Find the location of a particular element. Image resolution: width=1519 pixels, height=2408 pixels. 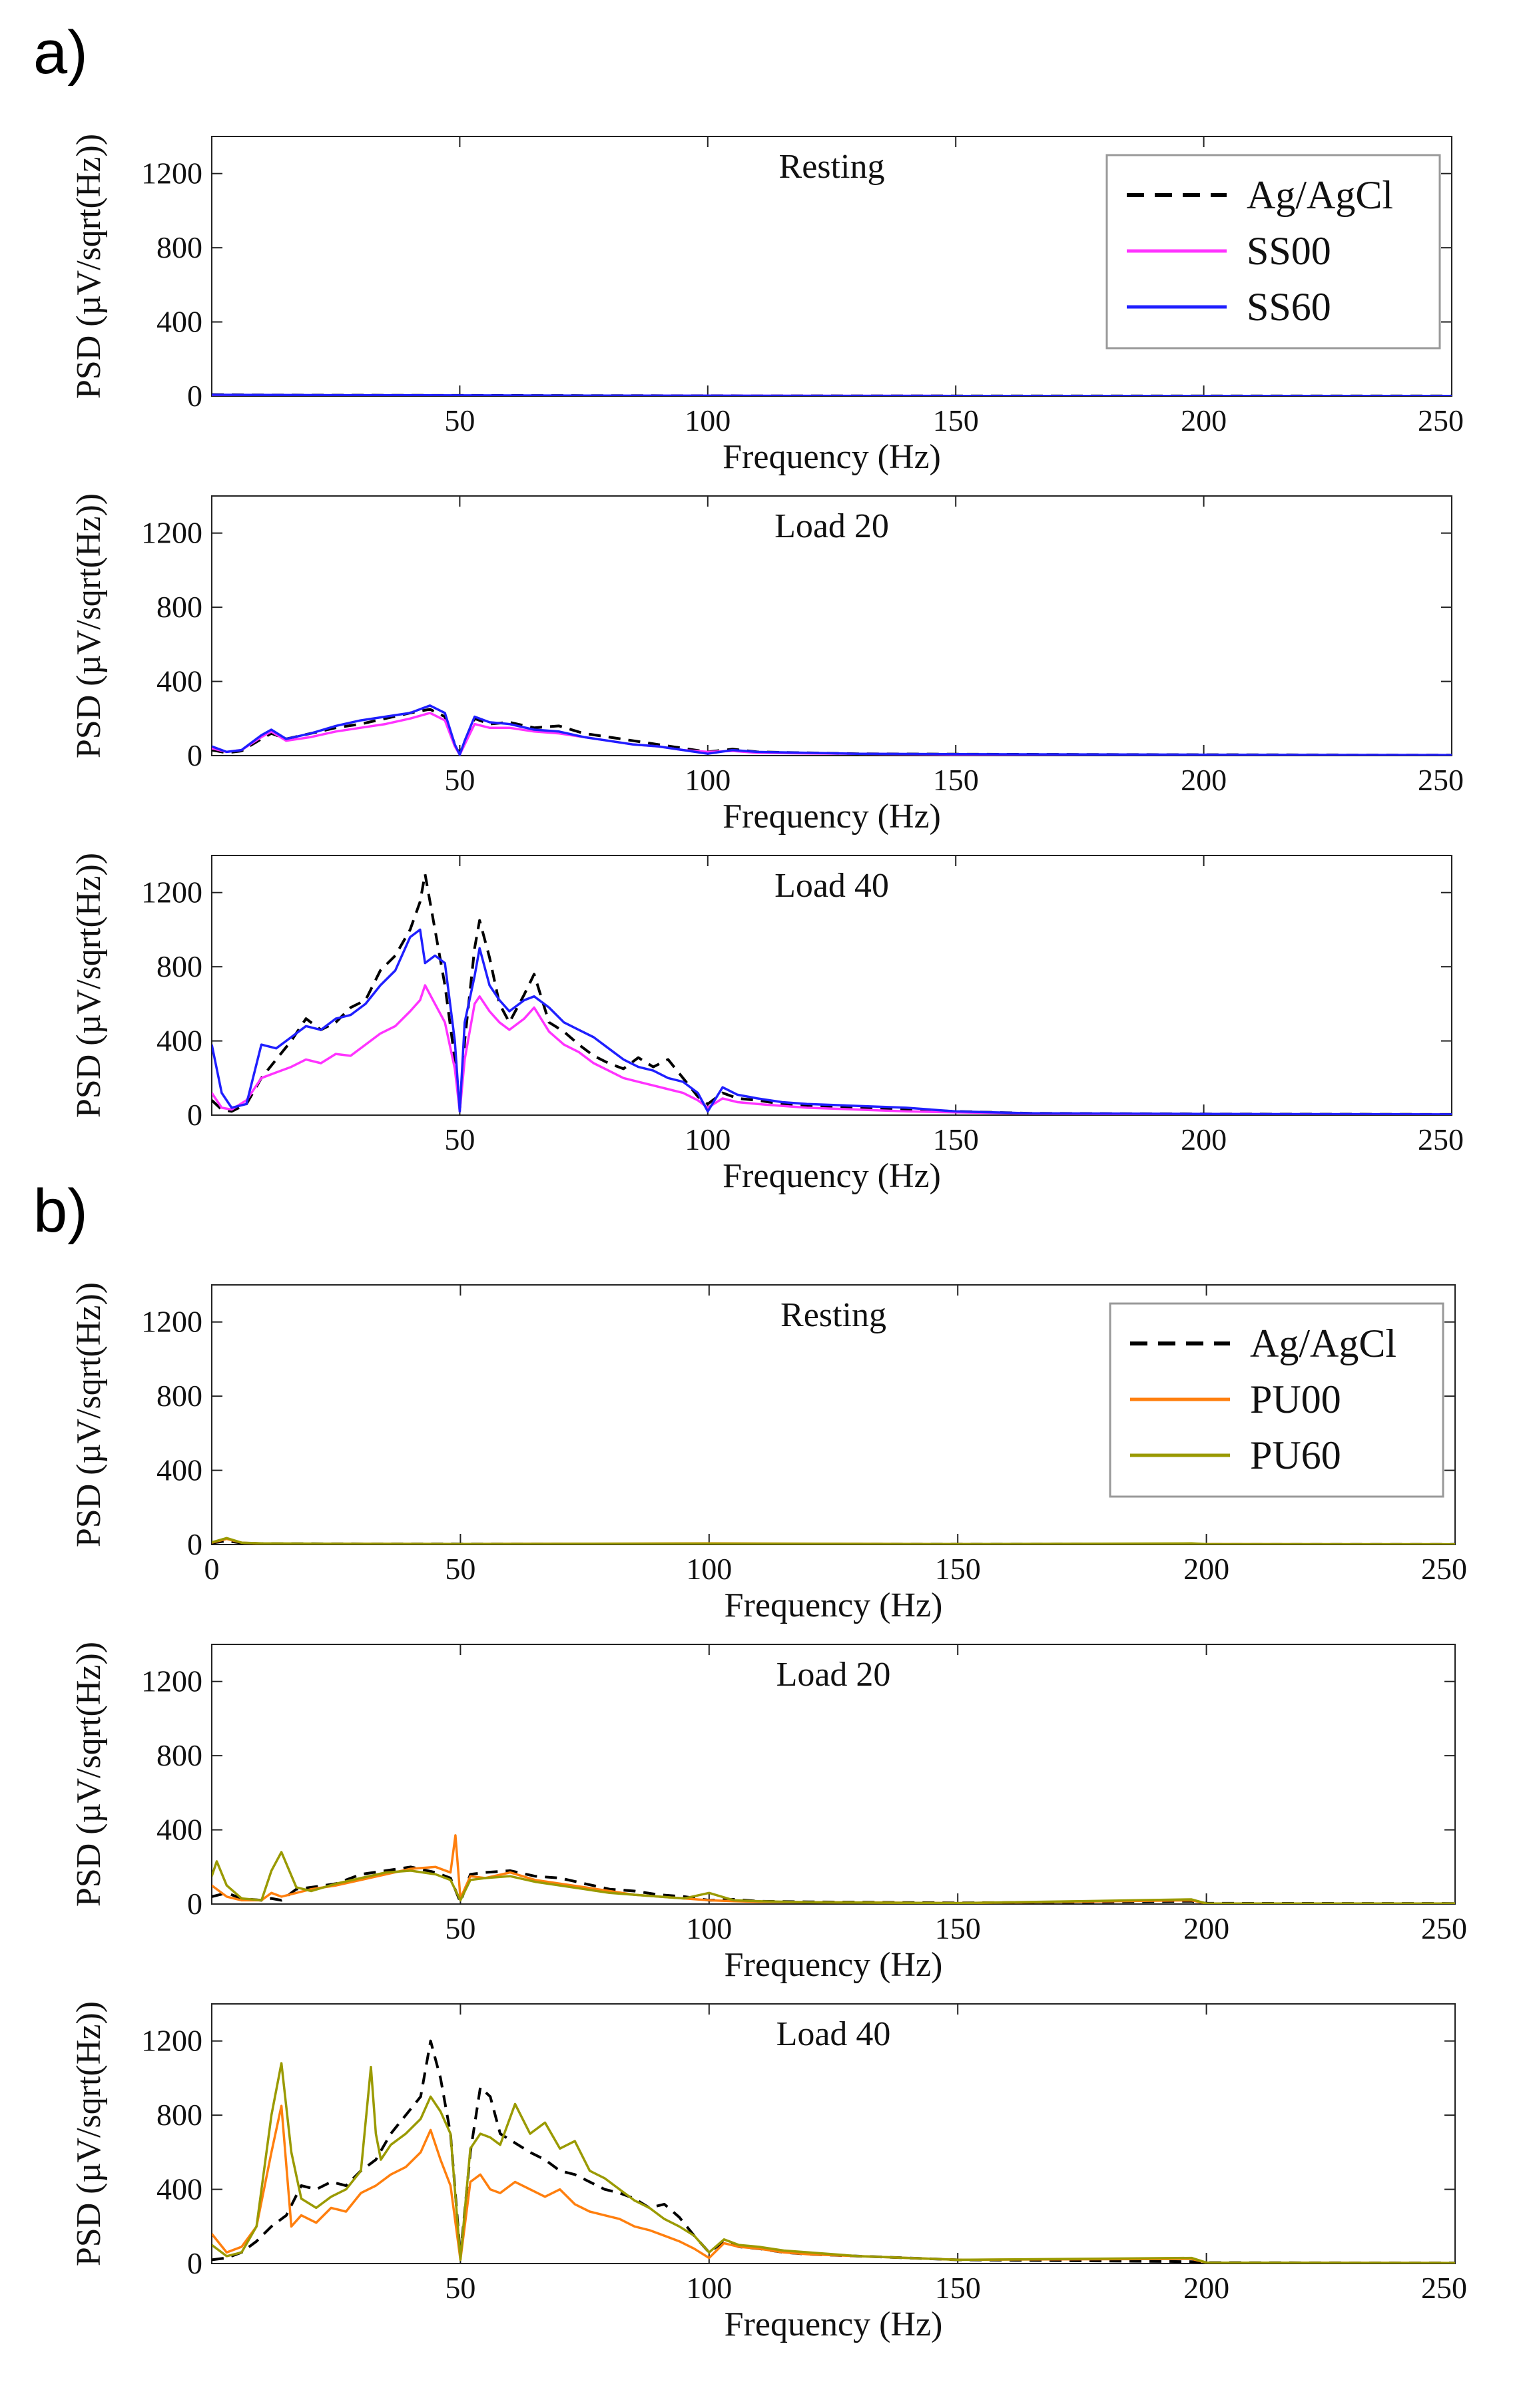

panel-label-a: a) is located at coordinates (60, 53).